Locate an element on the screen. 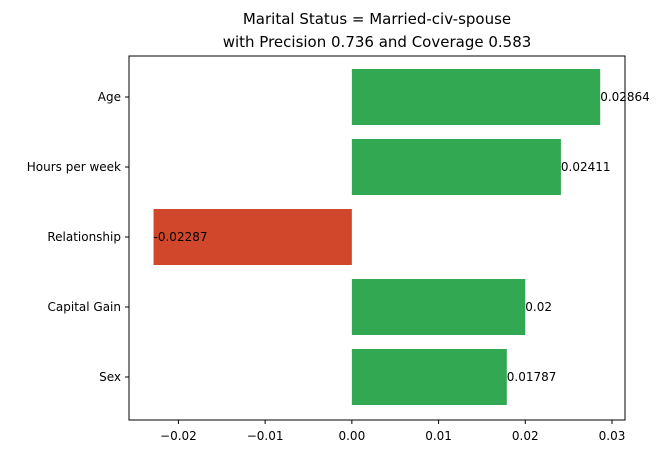 The height and width of the screenshot is (456, 669). x-tick-label-5: 0.03 is located at coordinates (612, 436).